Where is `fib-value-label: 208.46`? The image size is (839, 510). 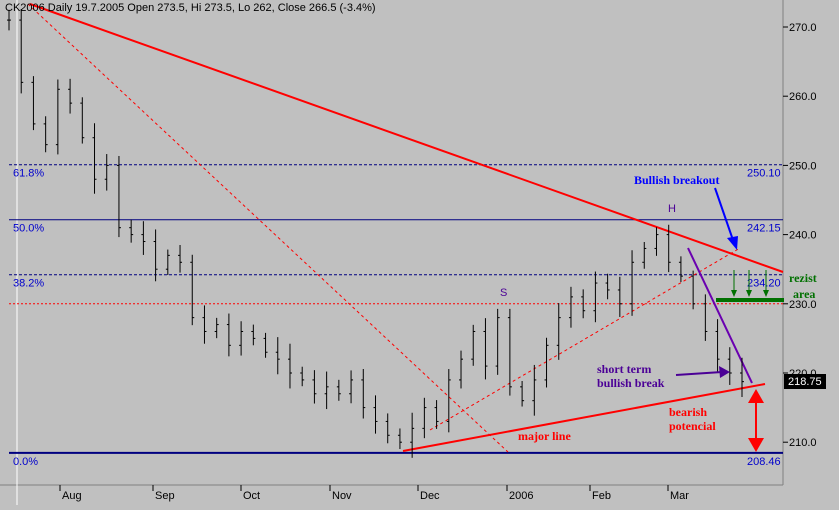
fib-value-label: 208.46 is located at coordinates (764, 462).